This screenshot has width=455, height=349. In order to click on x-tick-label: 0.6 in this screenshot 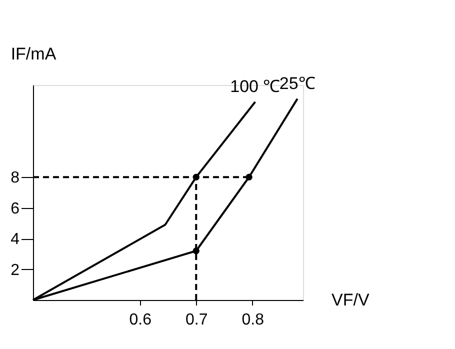, I will do `click(140, 320)`.